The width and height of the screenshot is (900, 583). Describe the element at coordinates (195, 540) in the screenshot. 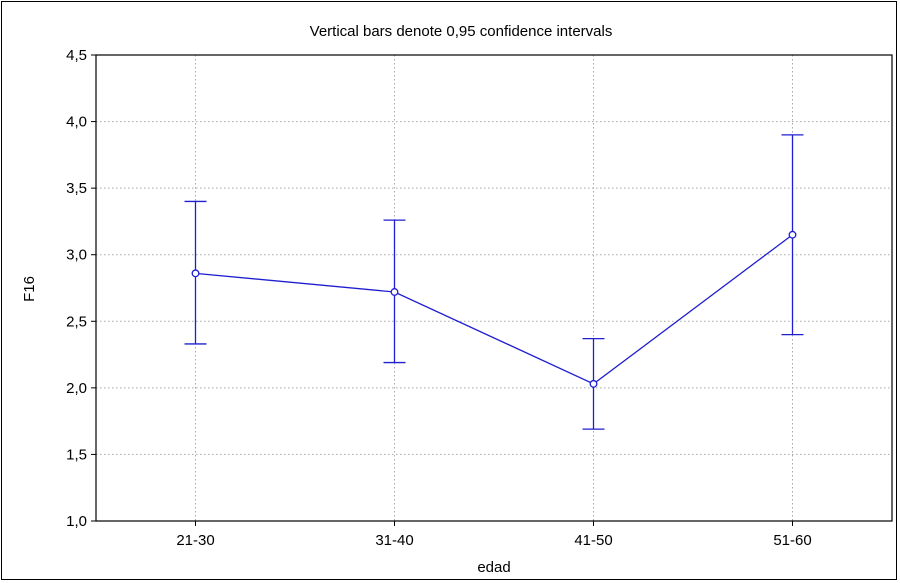

I see `x-tick-label: 21-30` at that location.